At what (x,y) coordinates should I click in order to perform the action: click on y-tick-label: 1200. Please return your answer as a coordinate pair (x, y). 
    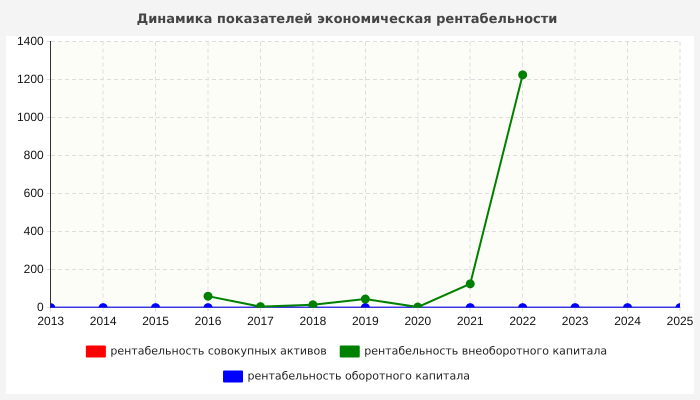
    Looking at the image, I should click on (30, 79).